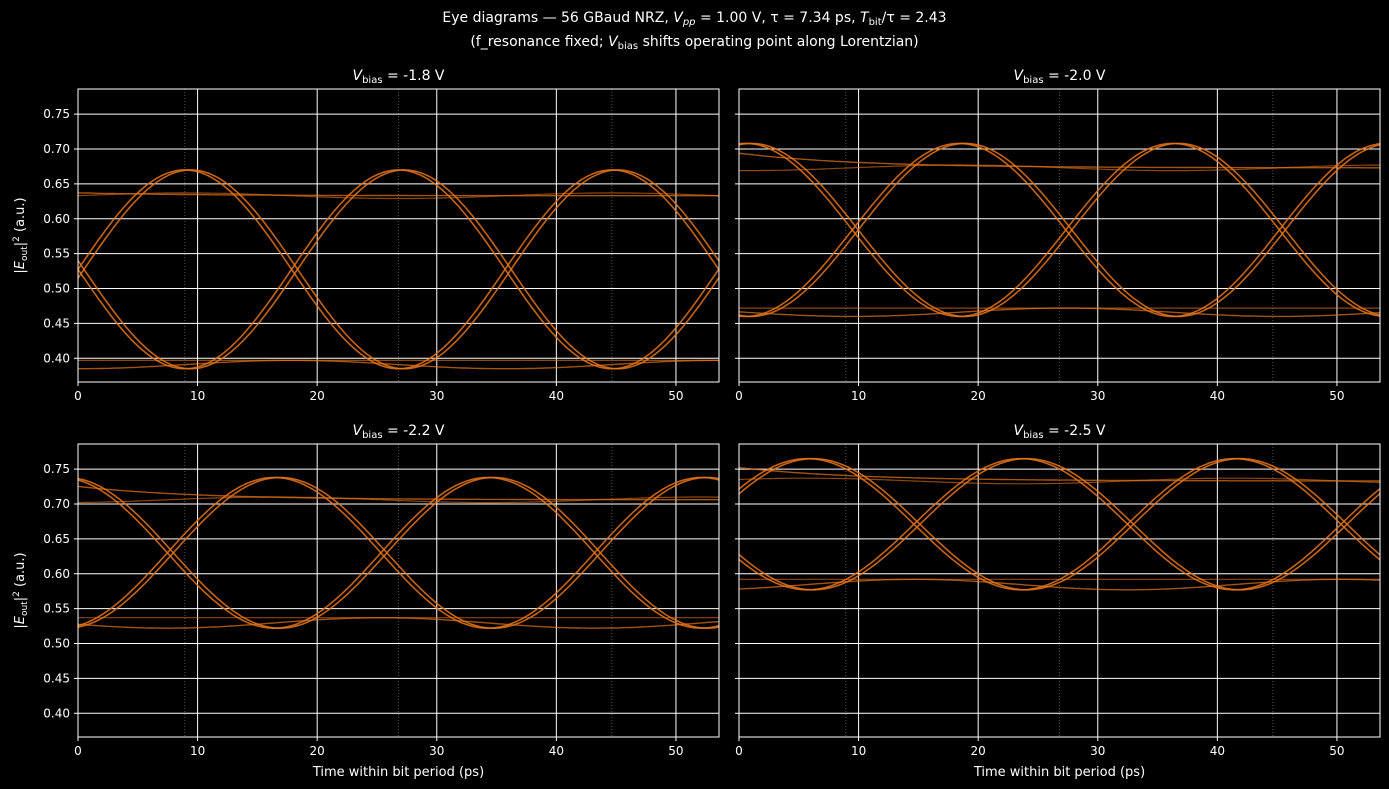  What do you see at coordinates (864, 18) in the screenshot?
I see `tbit-symbol: T` at bounding box center [864, 18].